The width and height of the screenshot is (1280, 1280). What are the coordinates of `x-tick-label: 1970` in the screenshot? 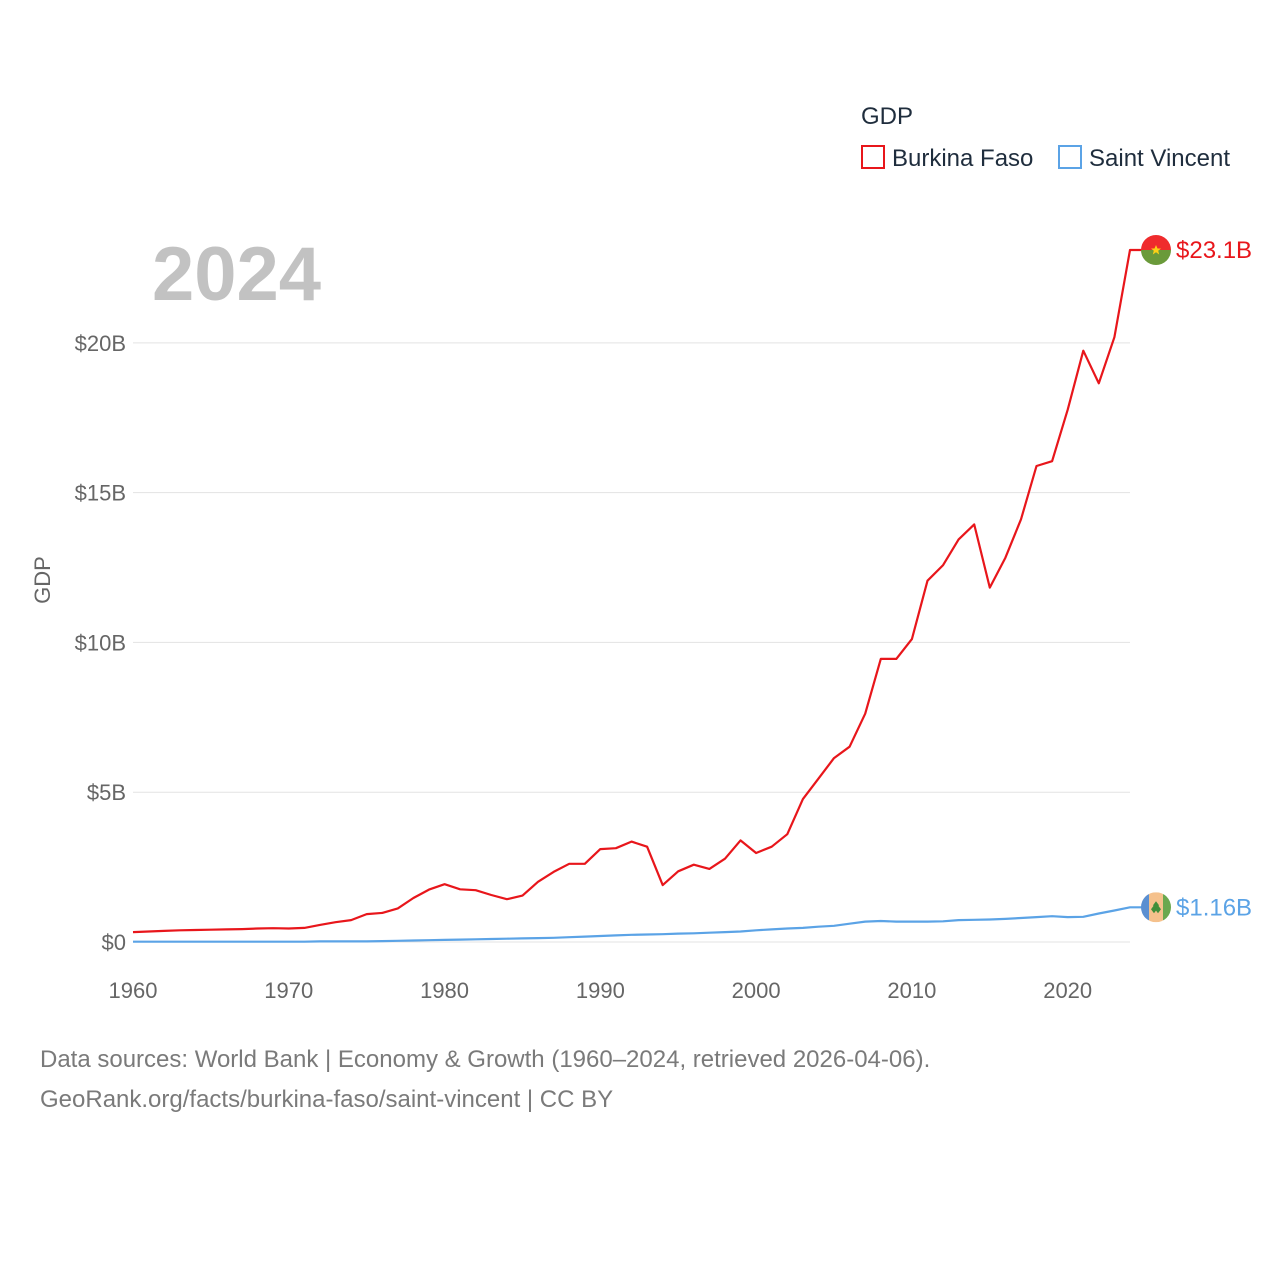 It's located at (288, 990).